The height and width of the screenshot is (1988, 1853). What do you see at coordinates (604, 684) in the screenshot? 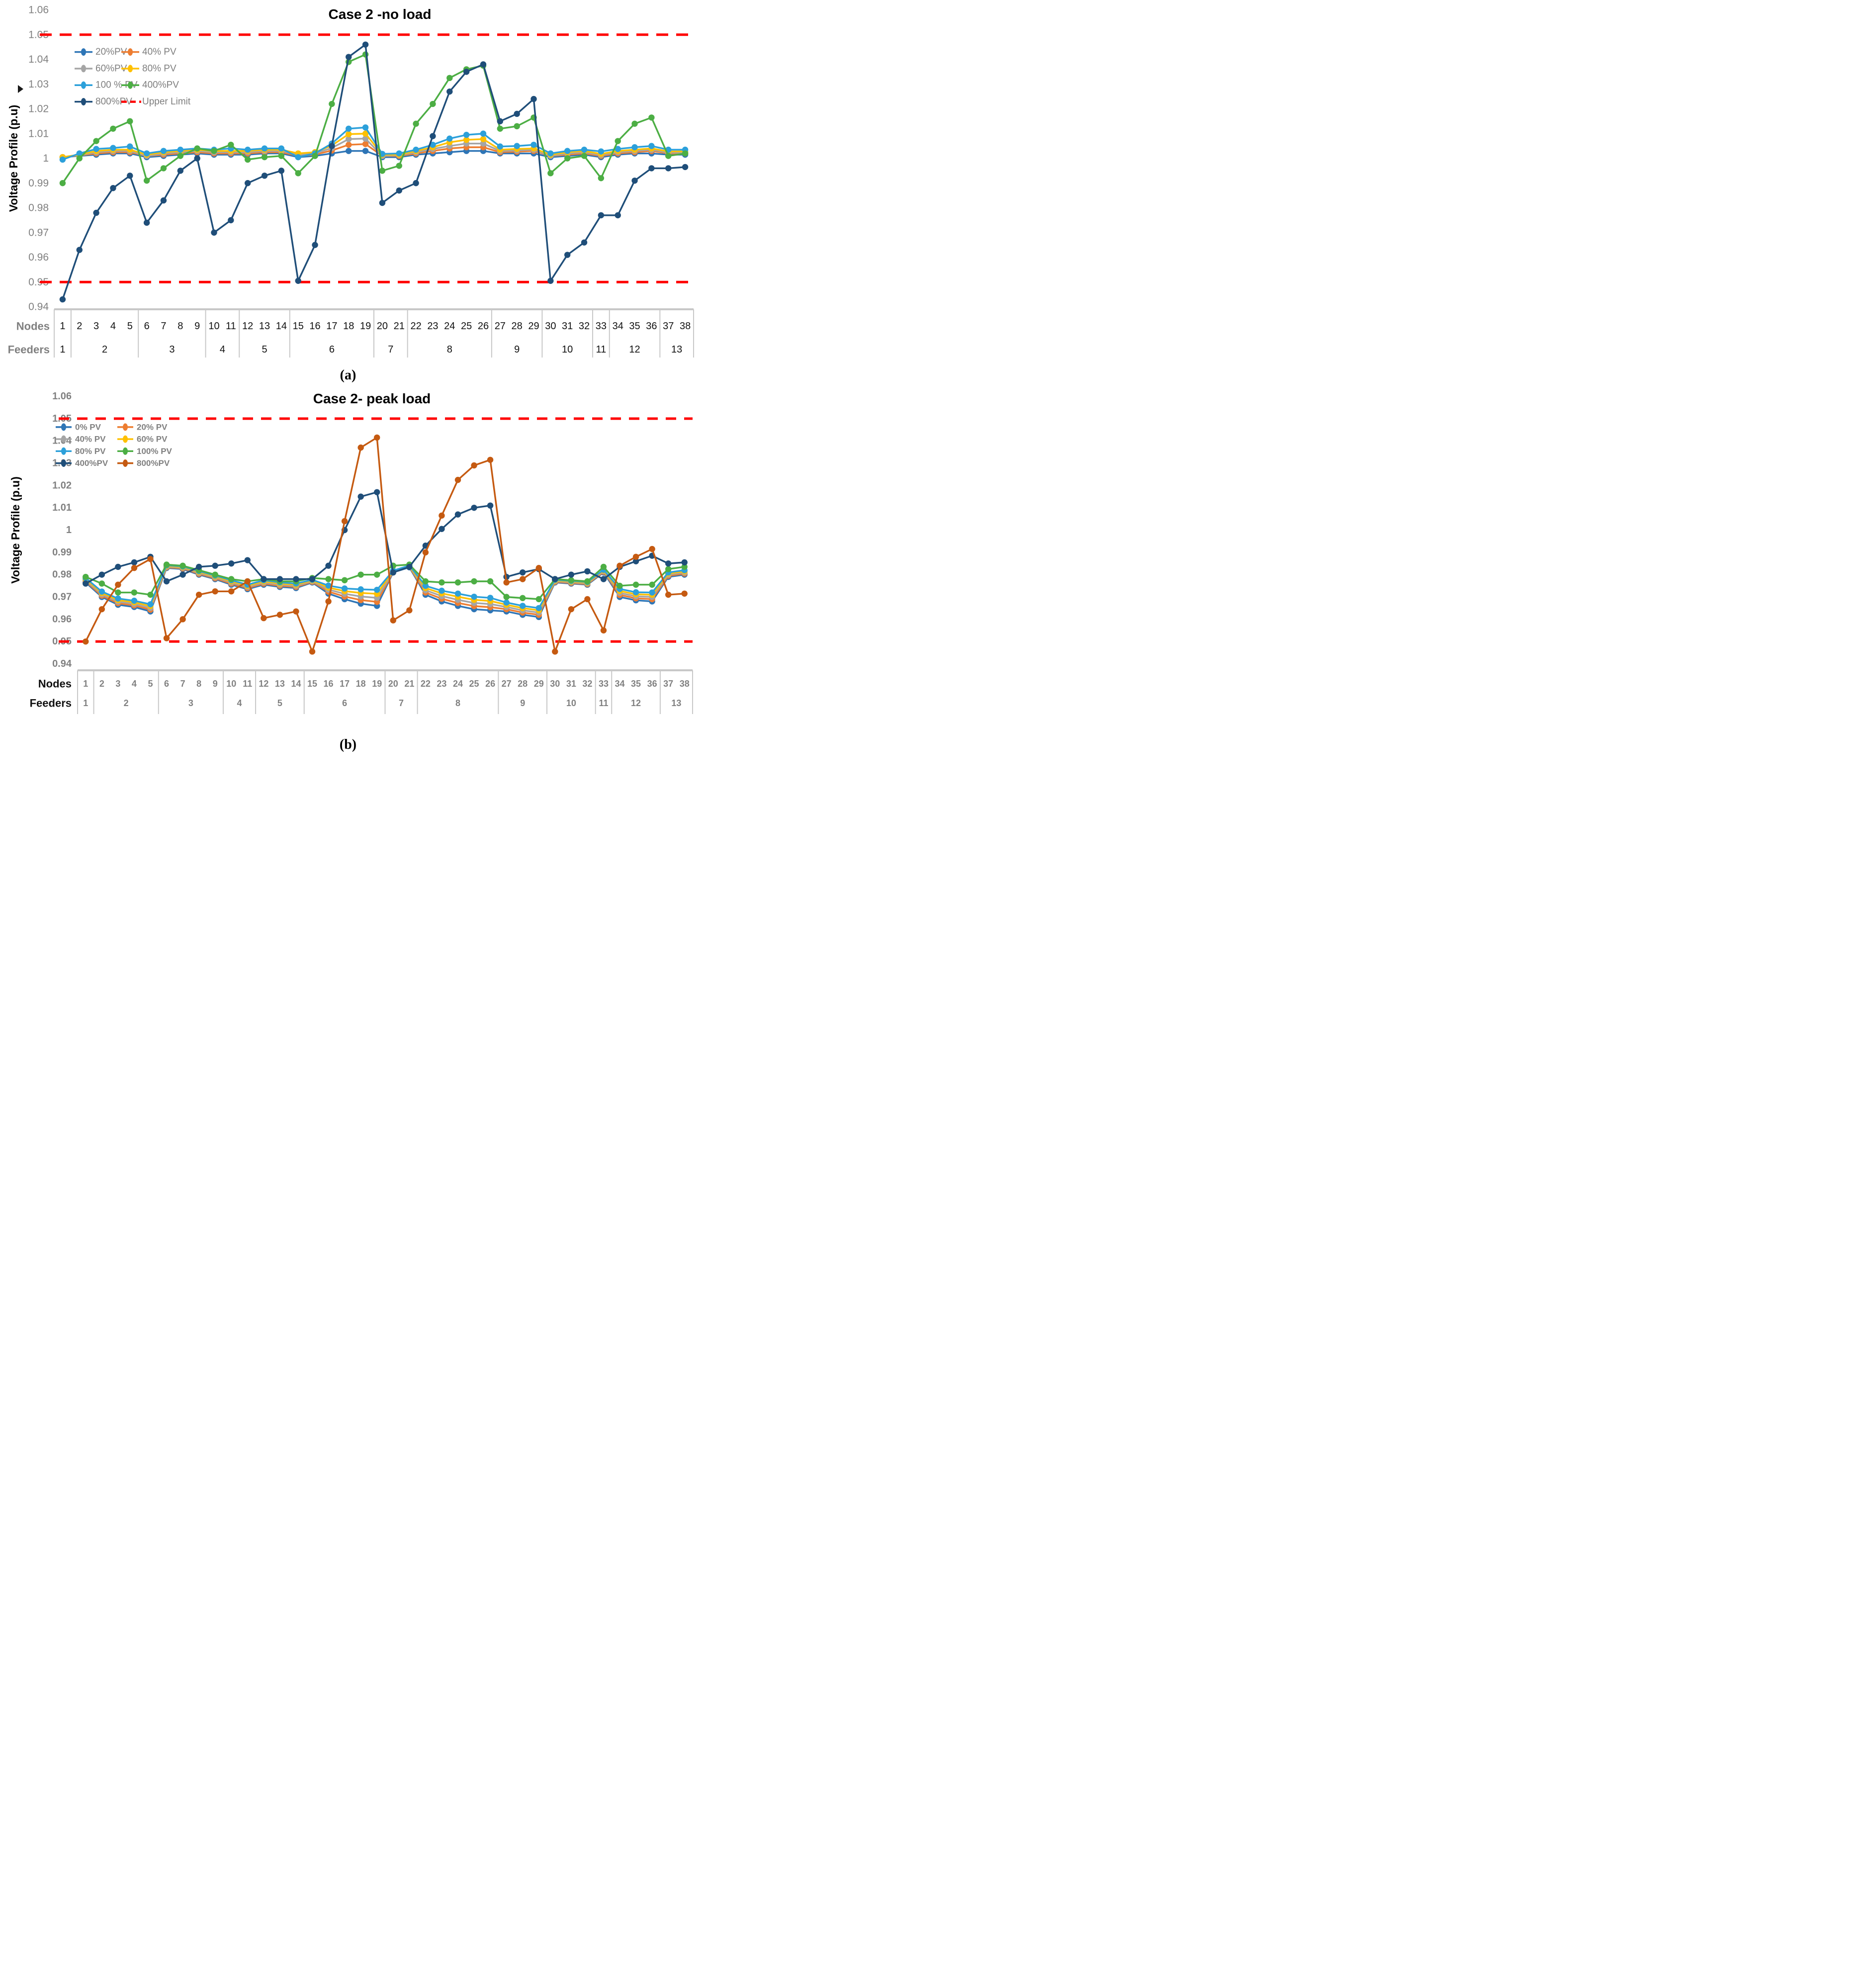
I see `node-label: 33` at bounding box center [604, 684].